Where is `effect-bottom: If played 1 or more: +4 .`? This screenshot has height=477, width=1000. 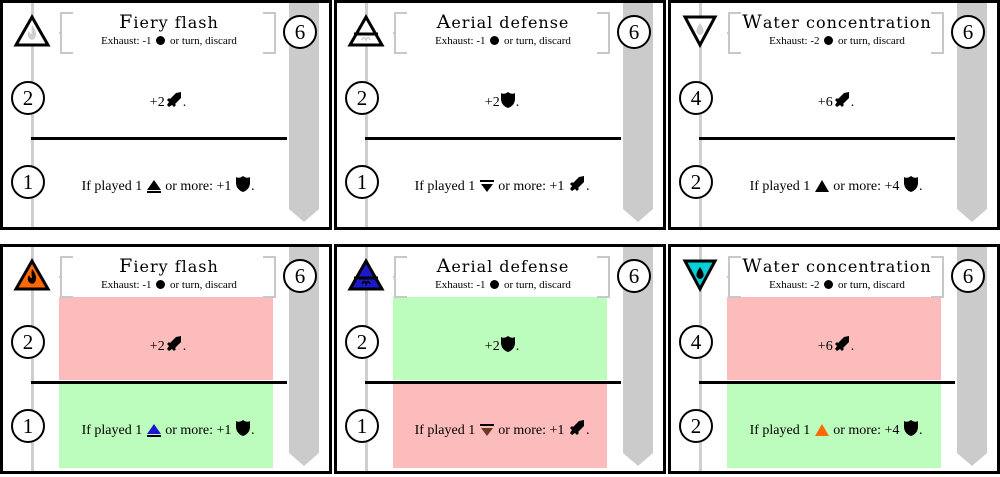
effect-bottom: If played 1 or more: +4 . is located at coordinates (836, 429).